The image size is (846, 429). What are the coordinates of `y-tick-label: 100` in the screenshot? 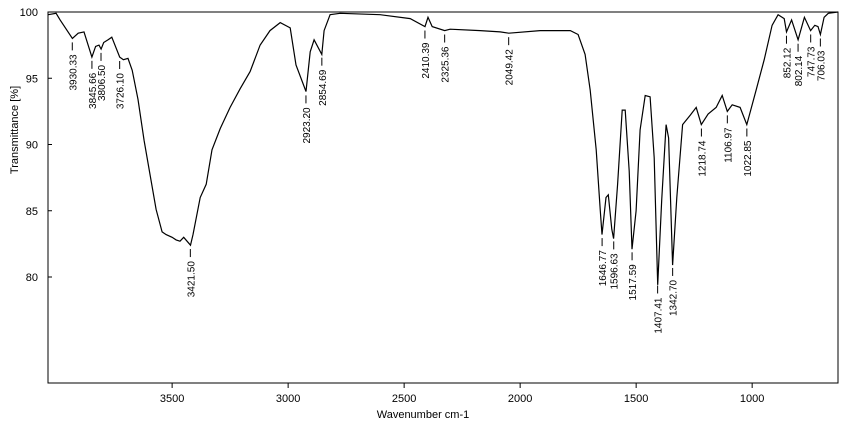 It's located at (29, 13).